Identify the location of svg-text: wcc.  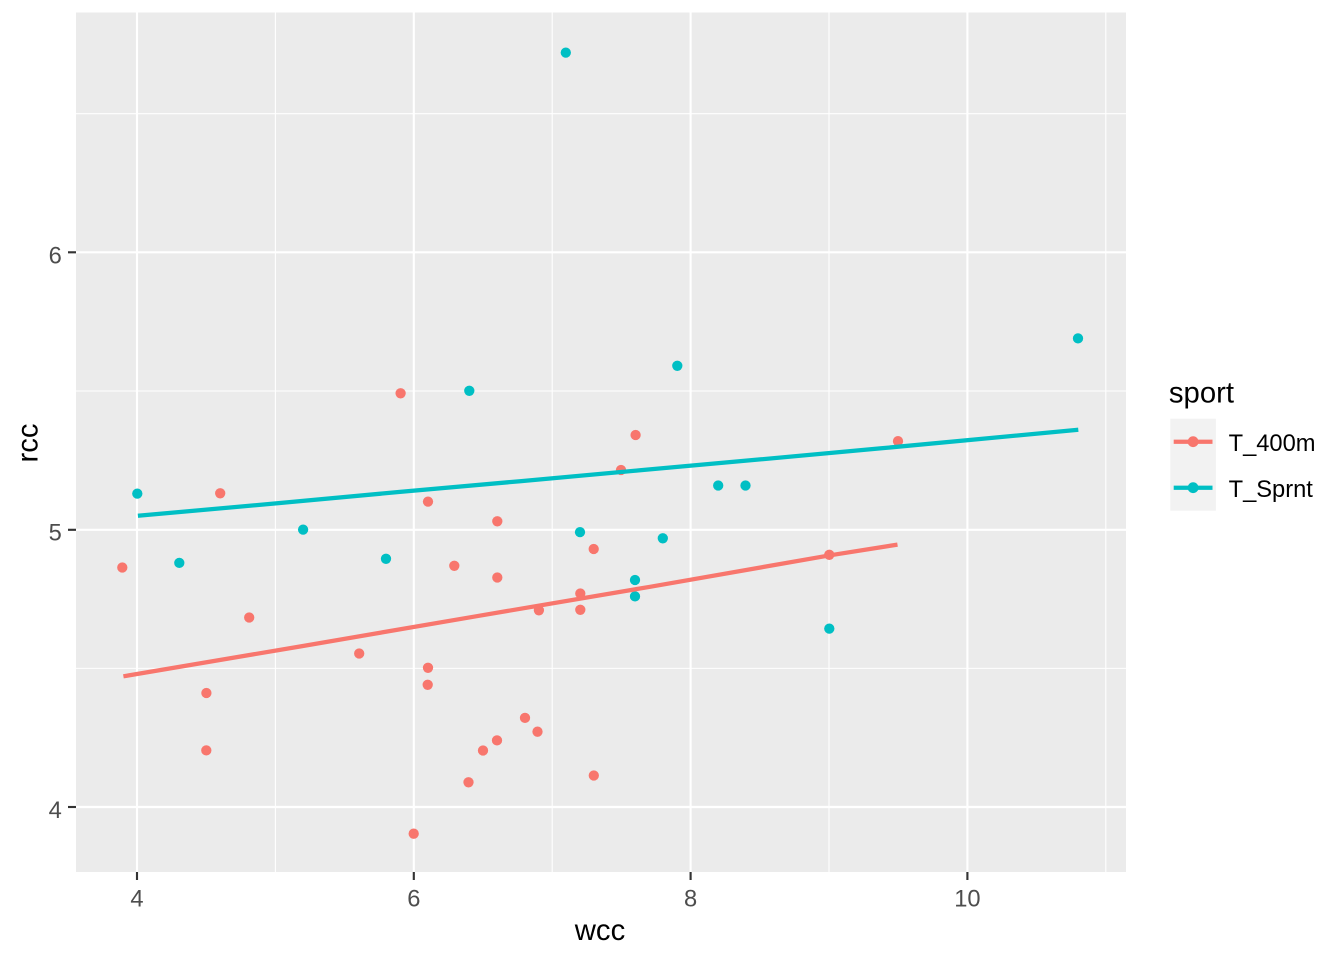
(599, 930).